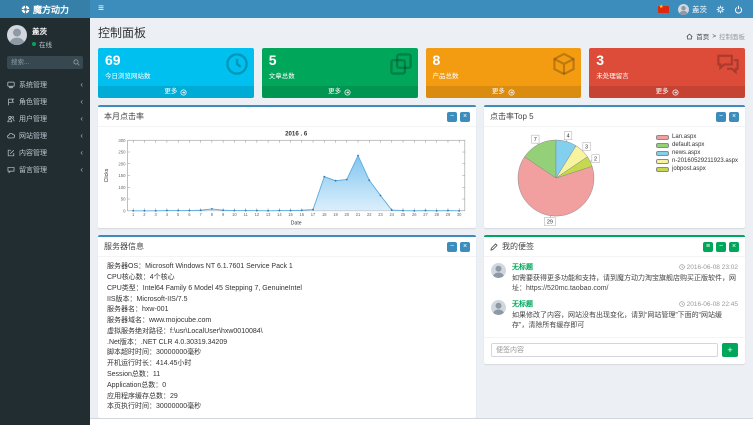  What do you see at coordinates (11, 101) in the screenshot?
I see `role-flag-icon` at bounding box center [11, 101].